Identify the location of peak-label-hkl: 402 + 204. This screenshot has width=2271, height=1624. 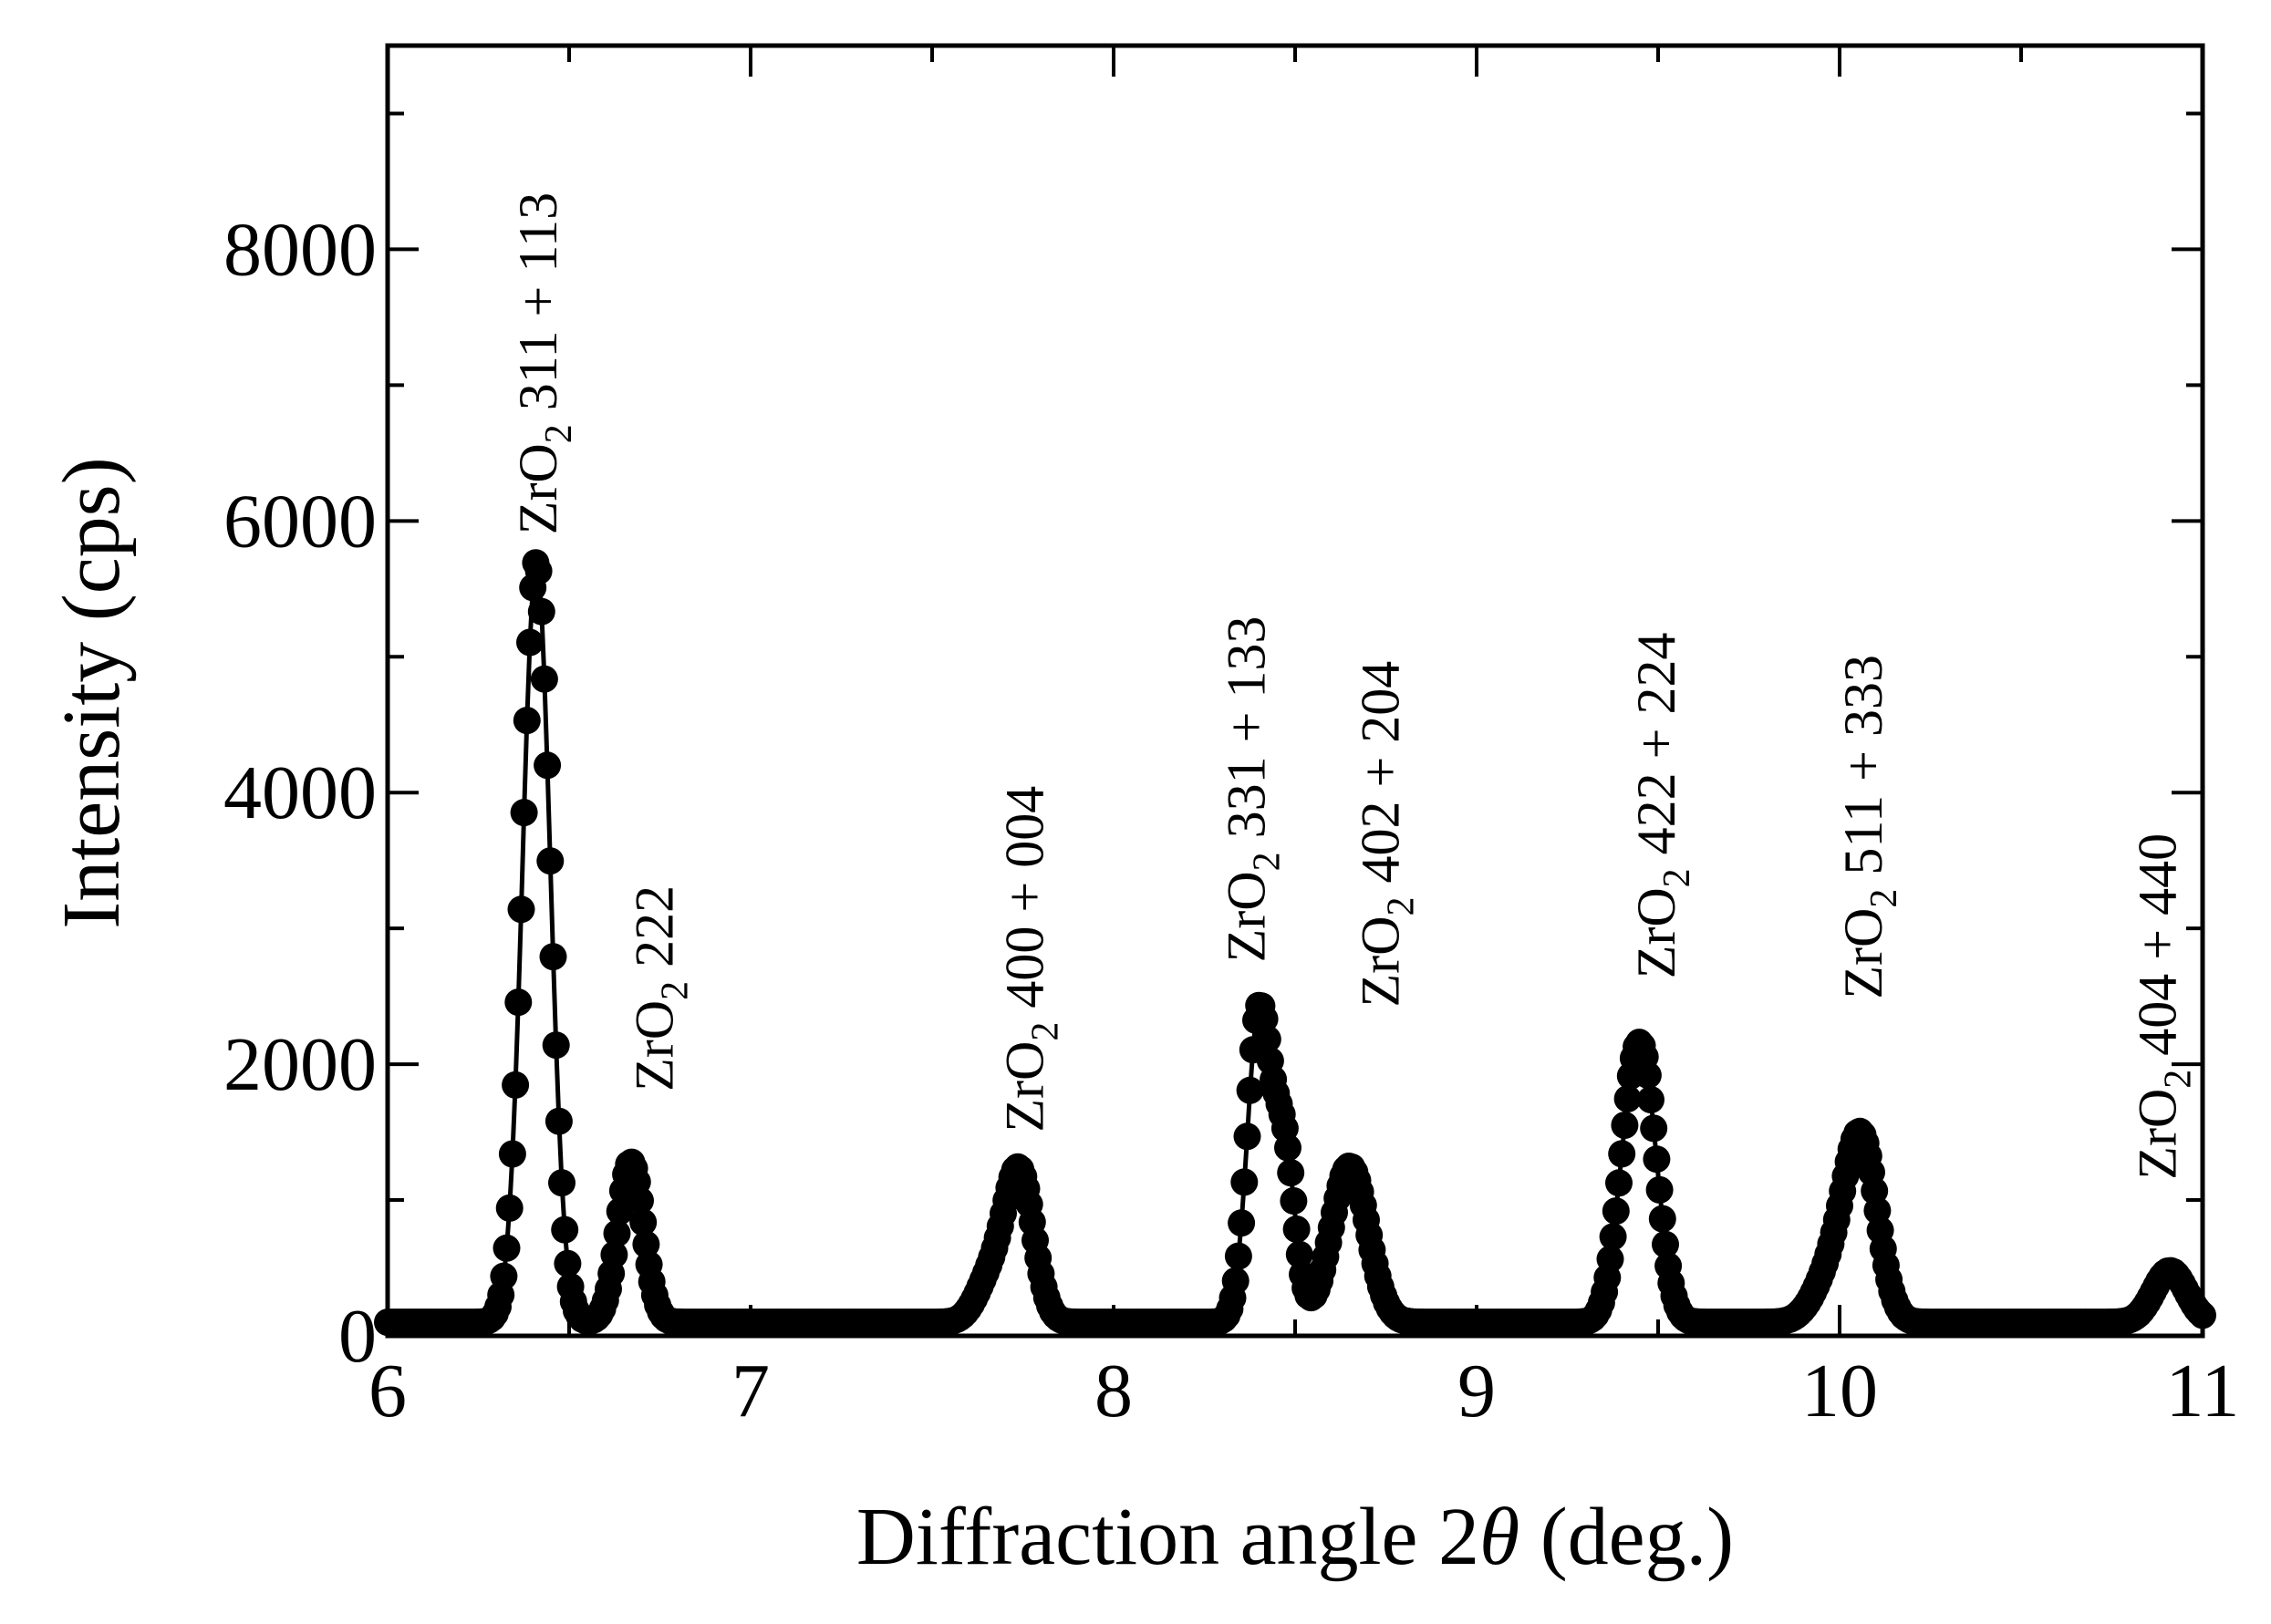
(1381, 779).